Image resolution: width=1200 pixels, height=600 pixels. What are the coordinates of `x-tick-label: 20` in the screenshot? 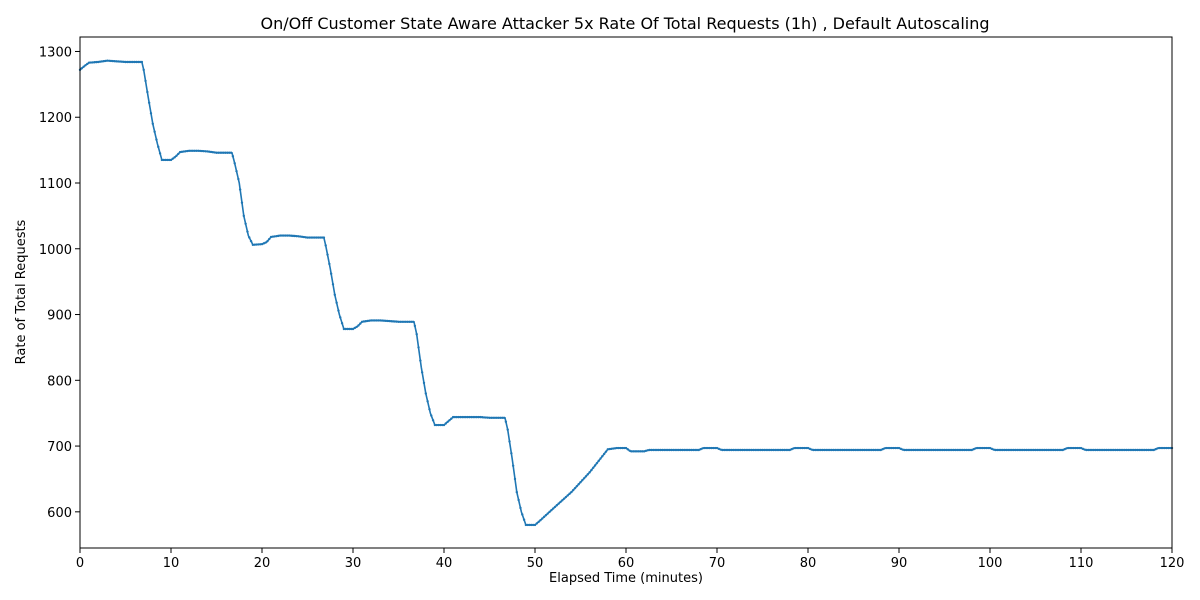 It's located at (262, 563).